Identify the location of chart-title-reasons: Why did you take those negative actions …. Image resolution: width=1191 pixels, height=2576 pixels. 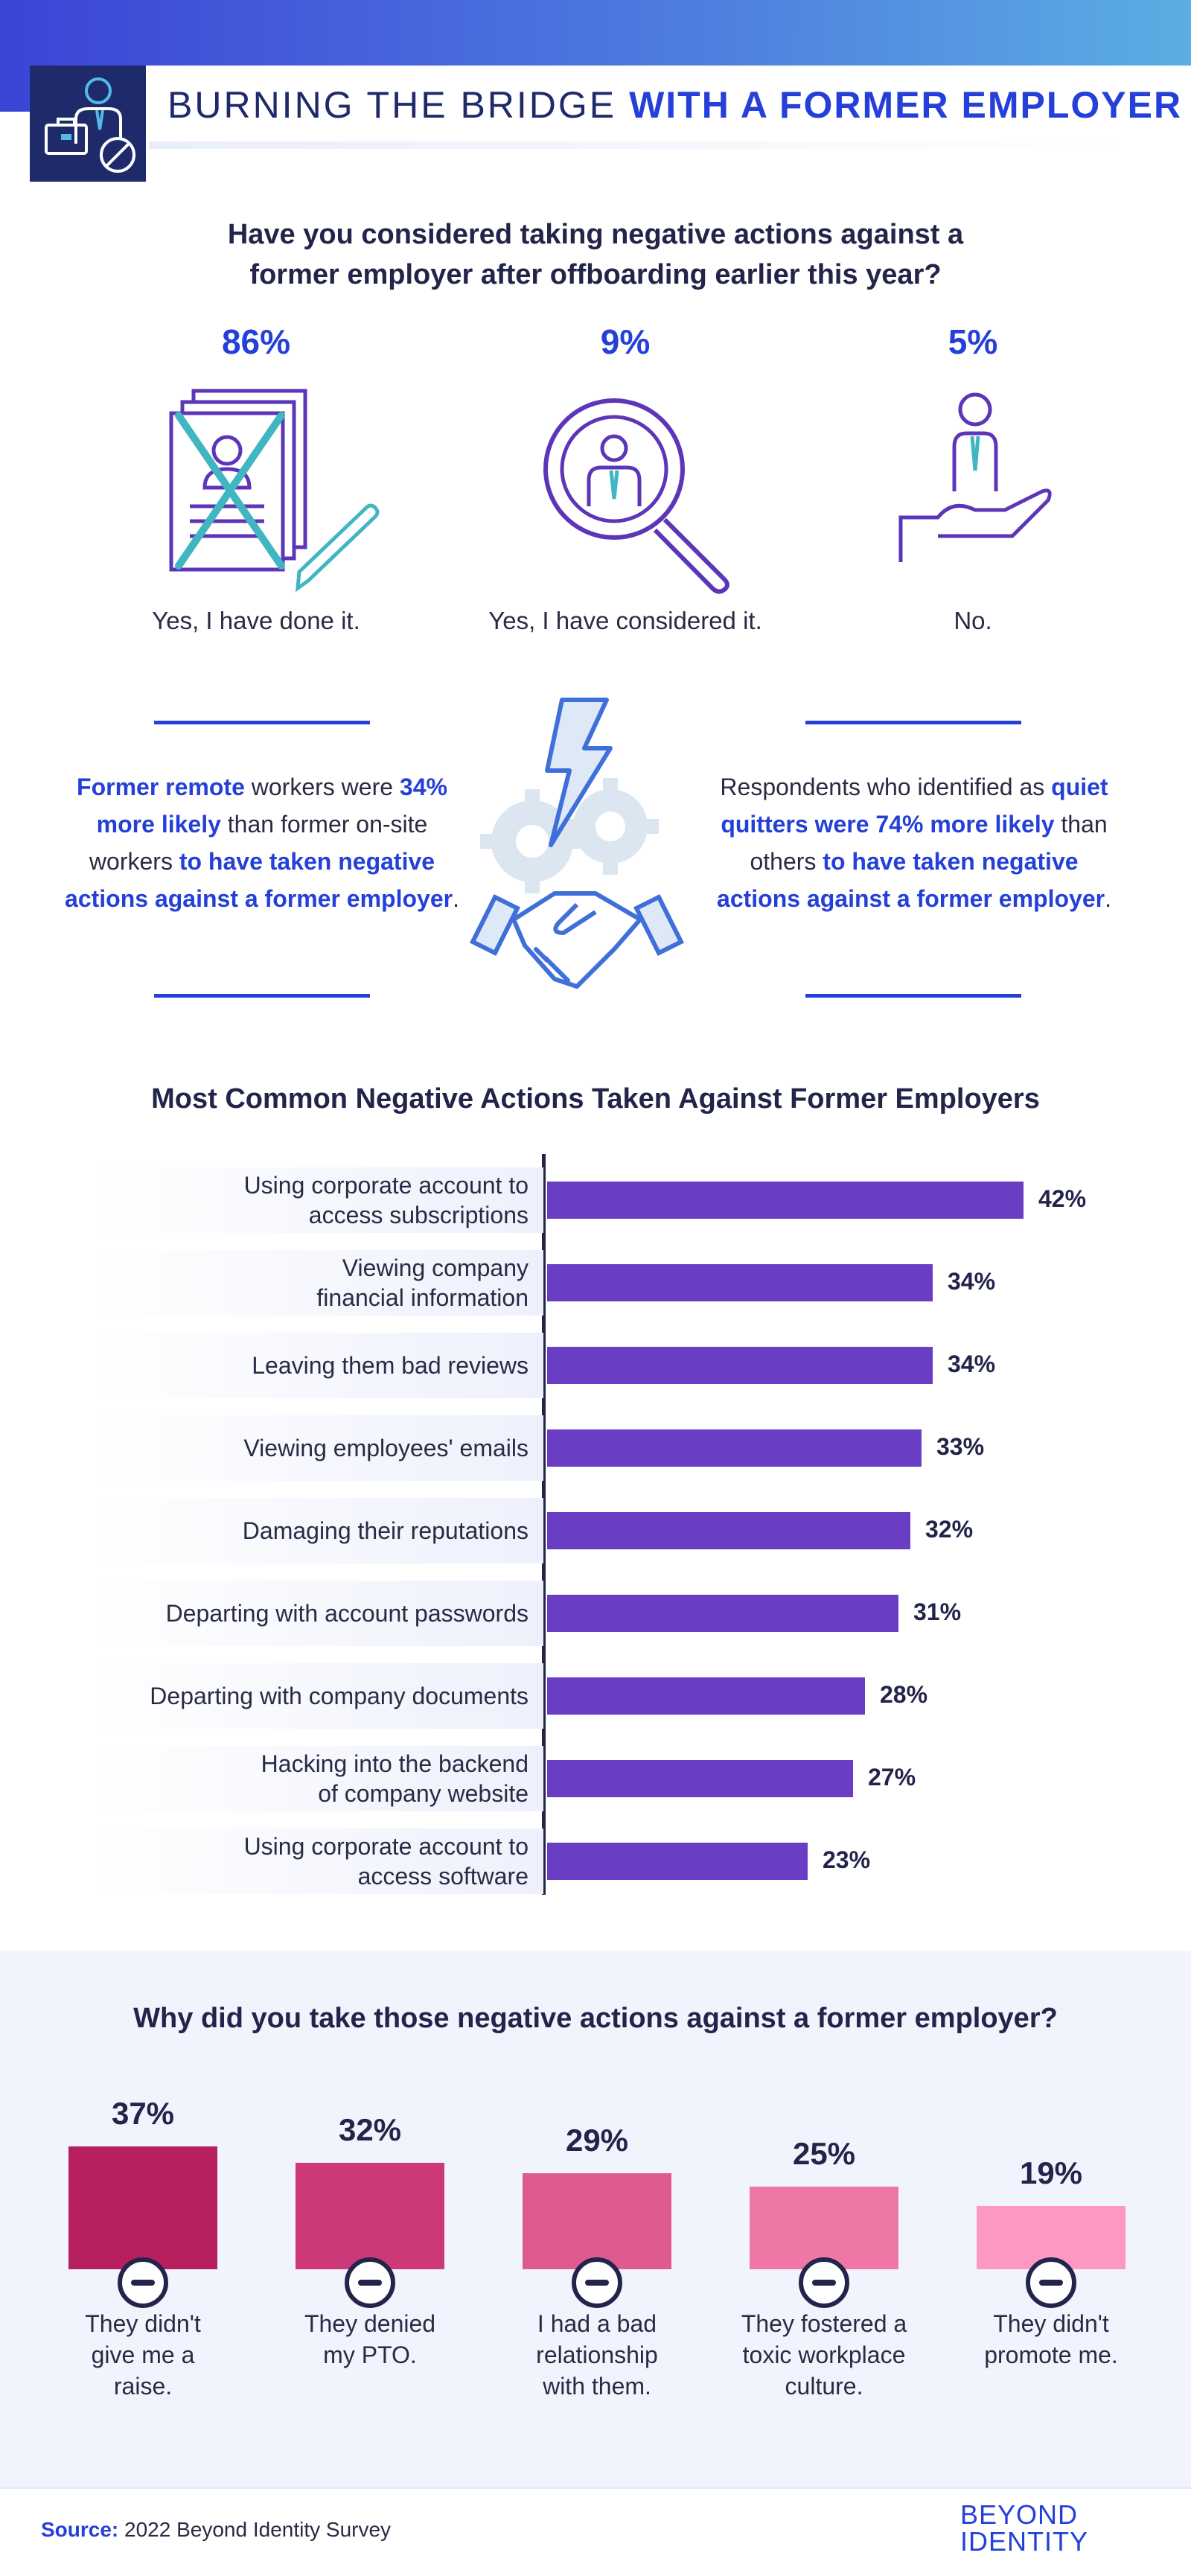
(595, 2018).